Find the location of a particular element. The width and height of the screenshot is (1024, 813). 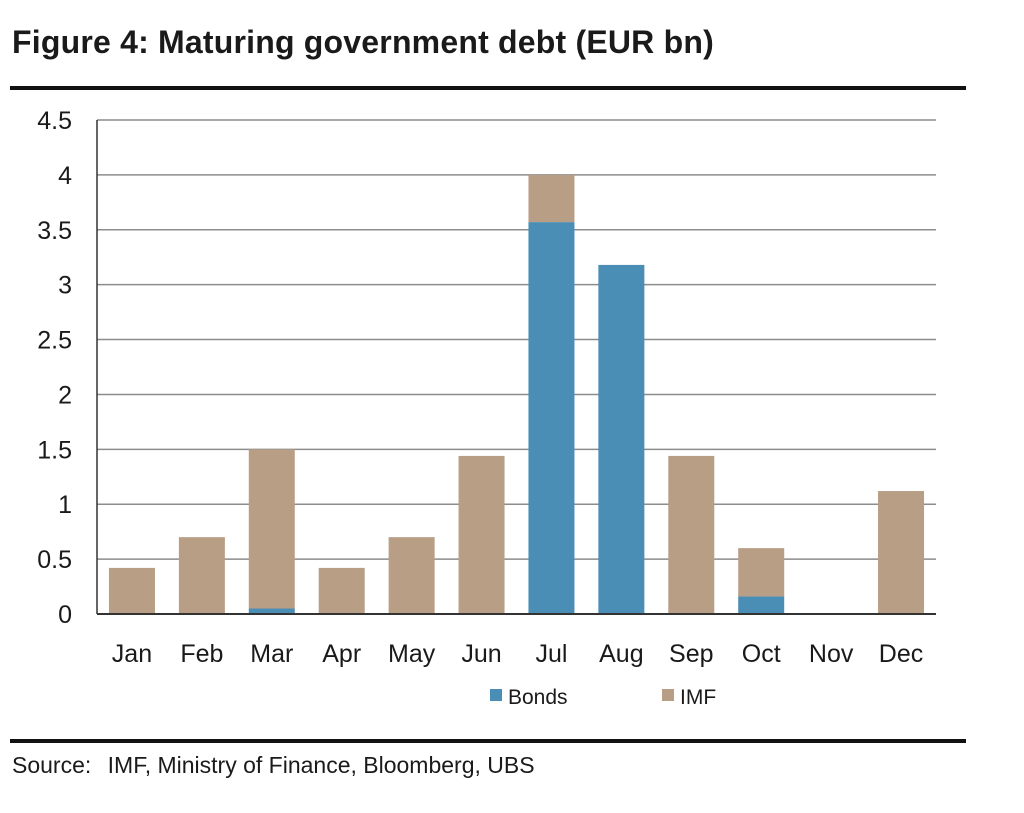

y-tick-label: 3 is located at coordinates (65, 286).